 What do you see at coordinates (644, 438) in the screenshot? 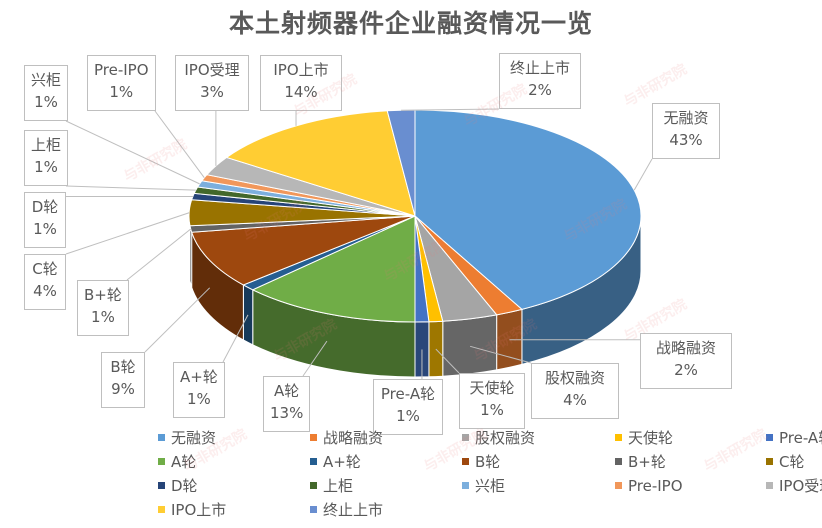
I see `legend-item: 天使轮` at bounding box center [644, 438].